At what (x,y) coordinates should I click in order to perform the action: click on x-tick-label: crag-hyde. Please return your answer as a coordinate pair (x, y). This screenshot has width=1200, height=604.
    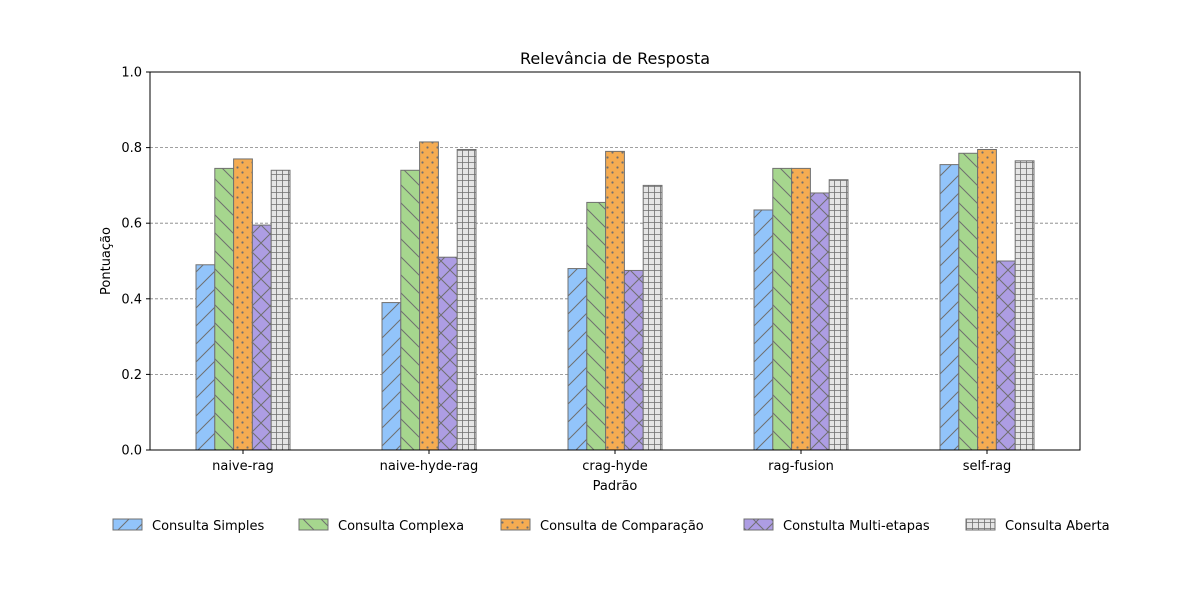
    Looking at the image, I should click on (615, 466).